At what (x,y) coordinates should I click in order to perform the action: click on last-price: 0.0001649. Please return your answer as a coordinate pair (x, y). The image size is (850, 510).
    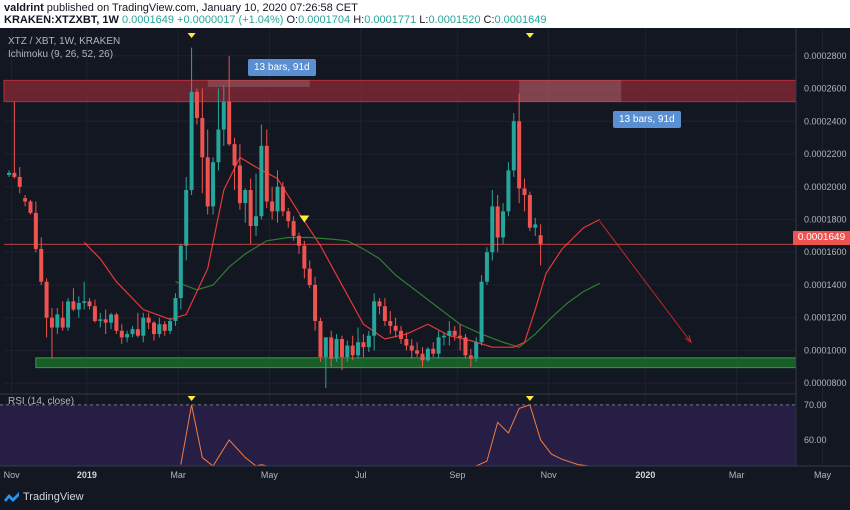
    Looking at the image, I should click on (147, 20).